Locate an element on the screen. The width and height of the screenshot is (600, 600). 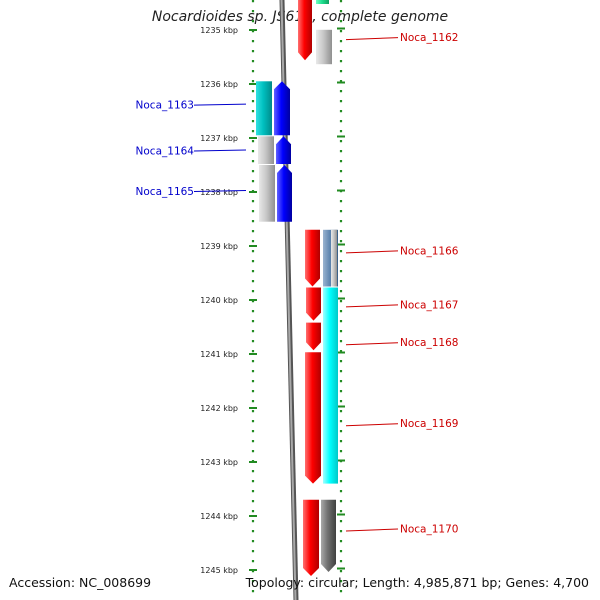
accession-text: Accession: NC_008699 is located at coordinates (80, 582).